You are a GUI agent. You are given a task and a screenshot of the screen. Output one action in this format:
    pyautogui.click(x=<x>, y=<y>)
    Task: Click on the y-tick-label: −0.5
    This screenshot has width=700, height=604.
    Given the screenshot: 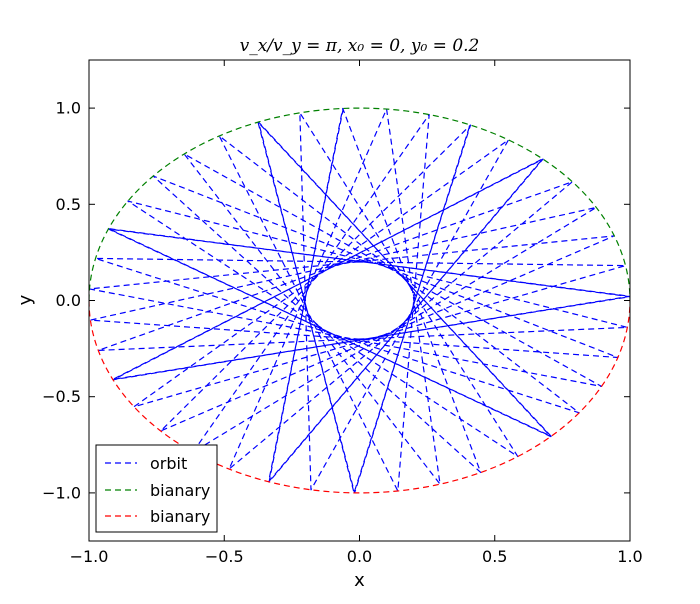 What is the action you would take?
    pyautogui.click(x=61, y=396)
    